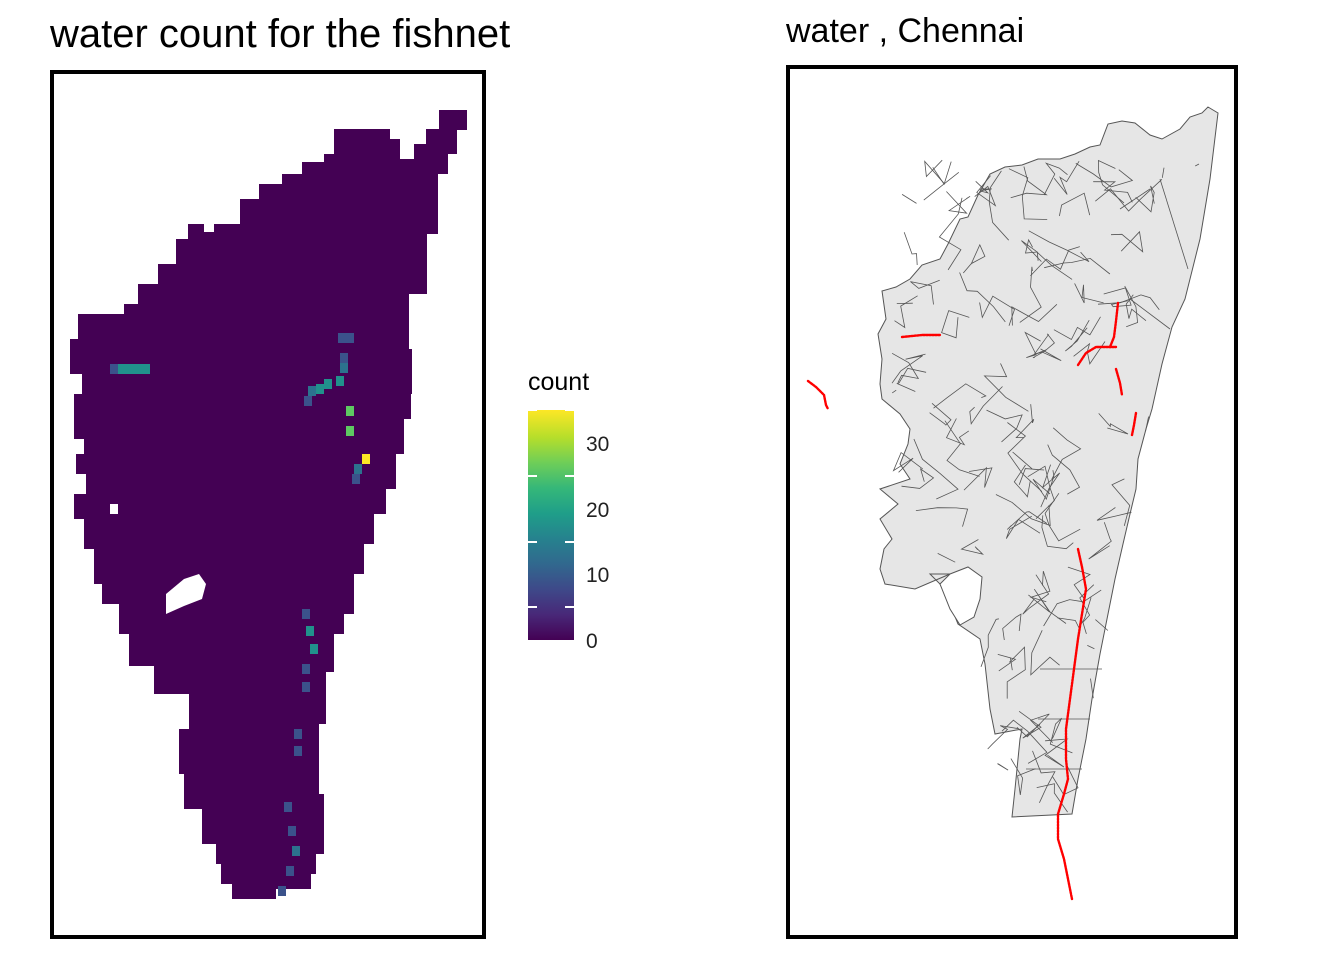  What do you see at coordinates (961, 596) in the screenshot?
I see `ward-hole` at bounding box center [961, 596].